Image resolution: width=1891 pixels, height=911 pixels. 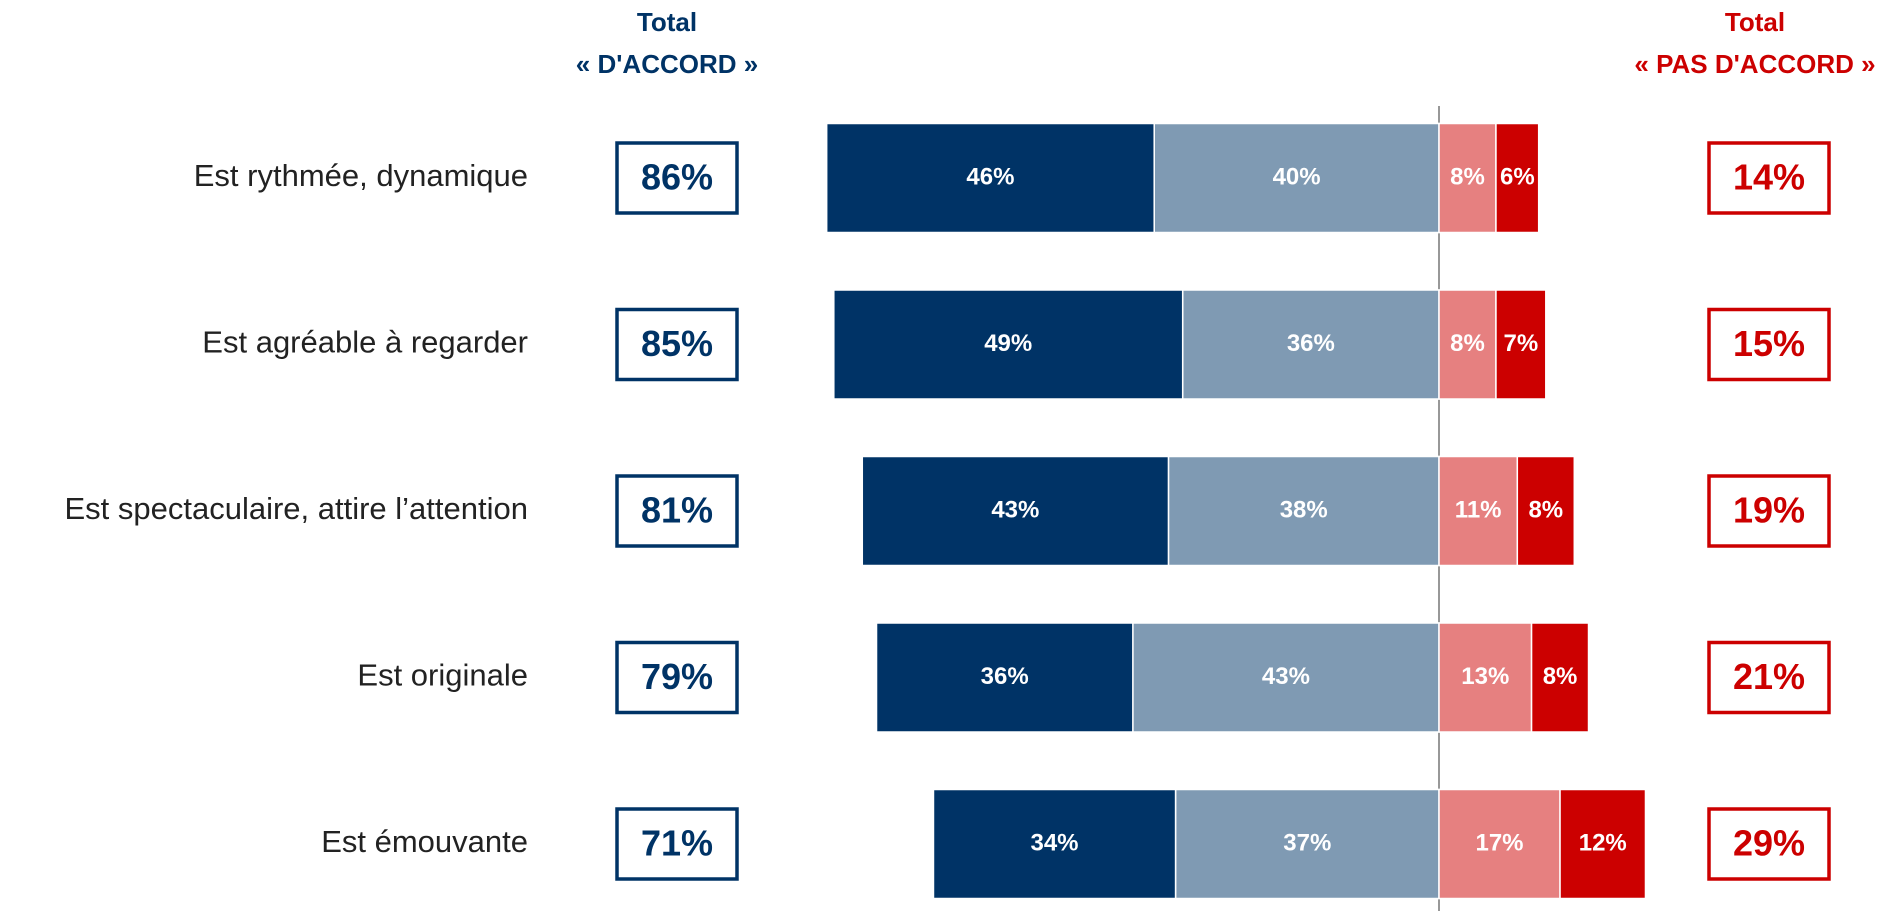 I want to click on segment-label: 38%, so click(x=1304, y=509).